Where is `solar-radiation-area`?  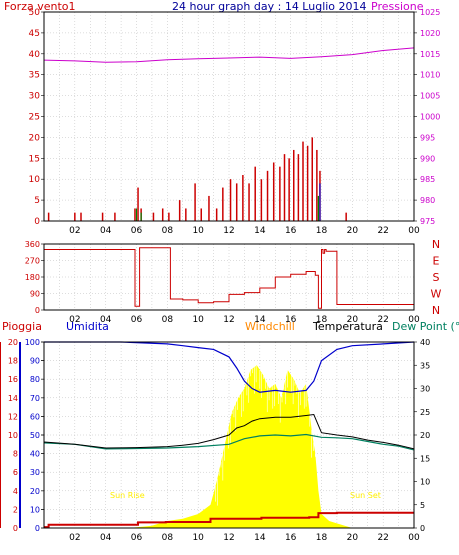
solar-radiation-area is located at coordinates (240, 446).